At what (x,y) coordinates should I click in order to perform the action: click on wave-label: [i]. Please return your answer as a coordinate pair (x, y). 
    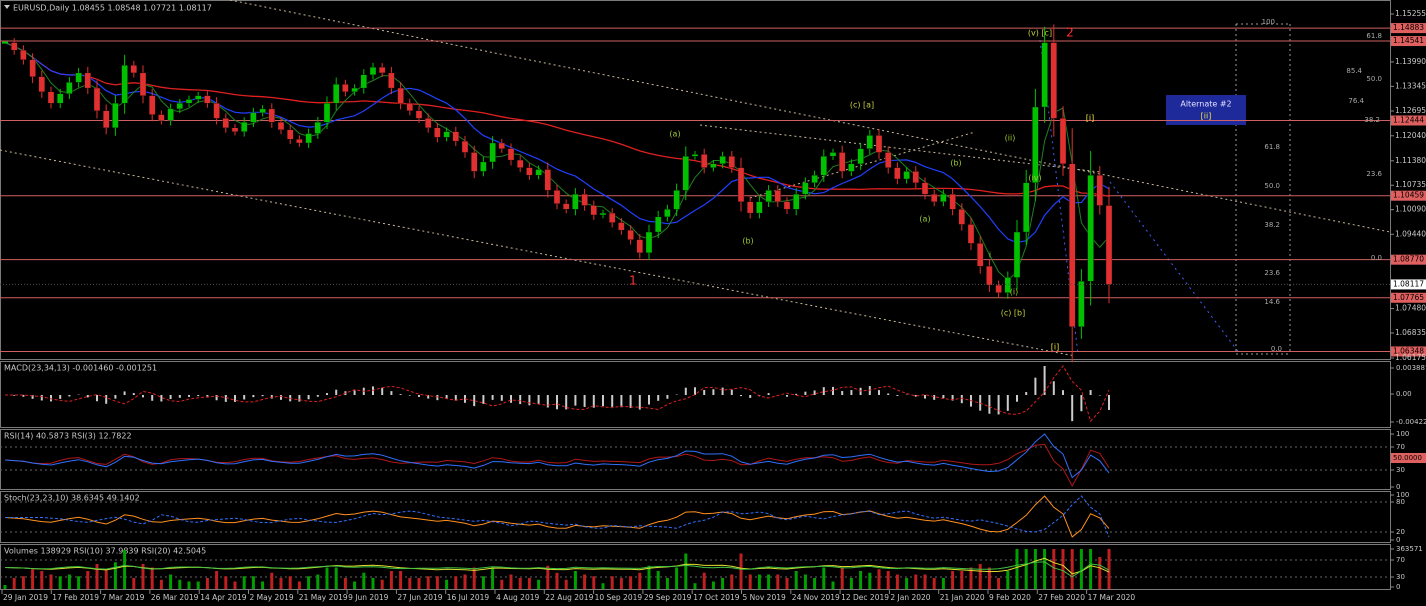
    Looking at the image, I should click on (1055, 347).